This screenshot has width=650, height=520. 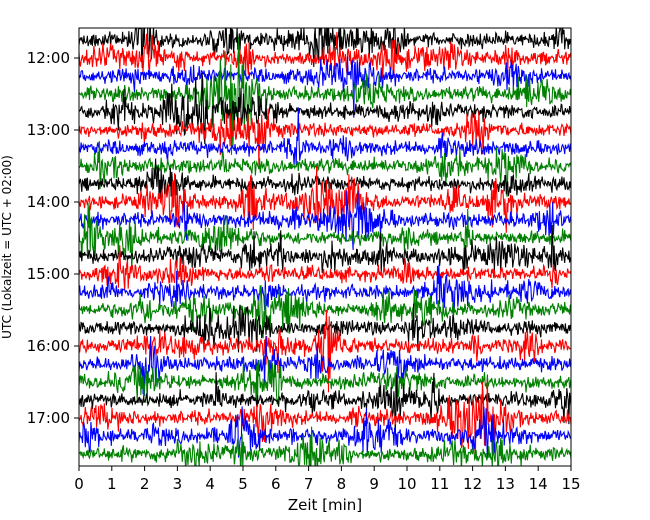 I want to click on x-axis-label: Zeit [min], so click(x=325, y=505).